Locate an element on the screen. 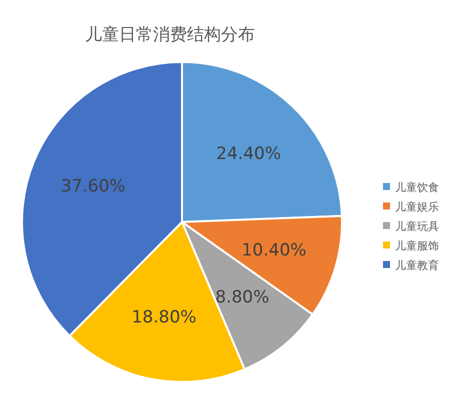 Image resolution: width=476 pixels, height=406 pixels. data-label: 10.40% is located at coordinates (274, 250).